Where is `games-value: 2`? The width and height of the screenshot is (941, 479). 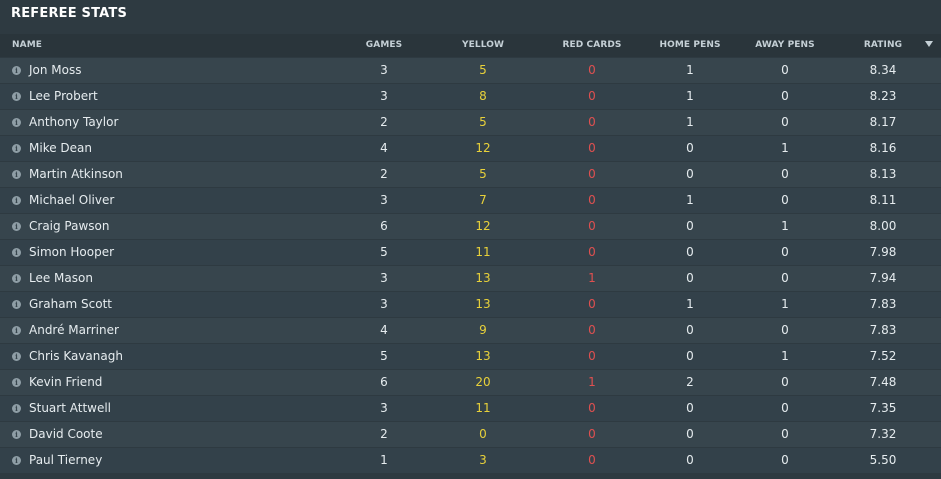
games-value: 2 is located at coordinates (384, 122).